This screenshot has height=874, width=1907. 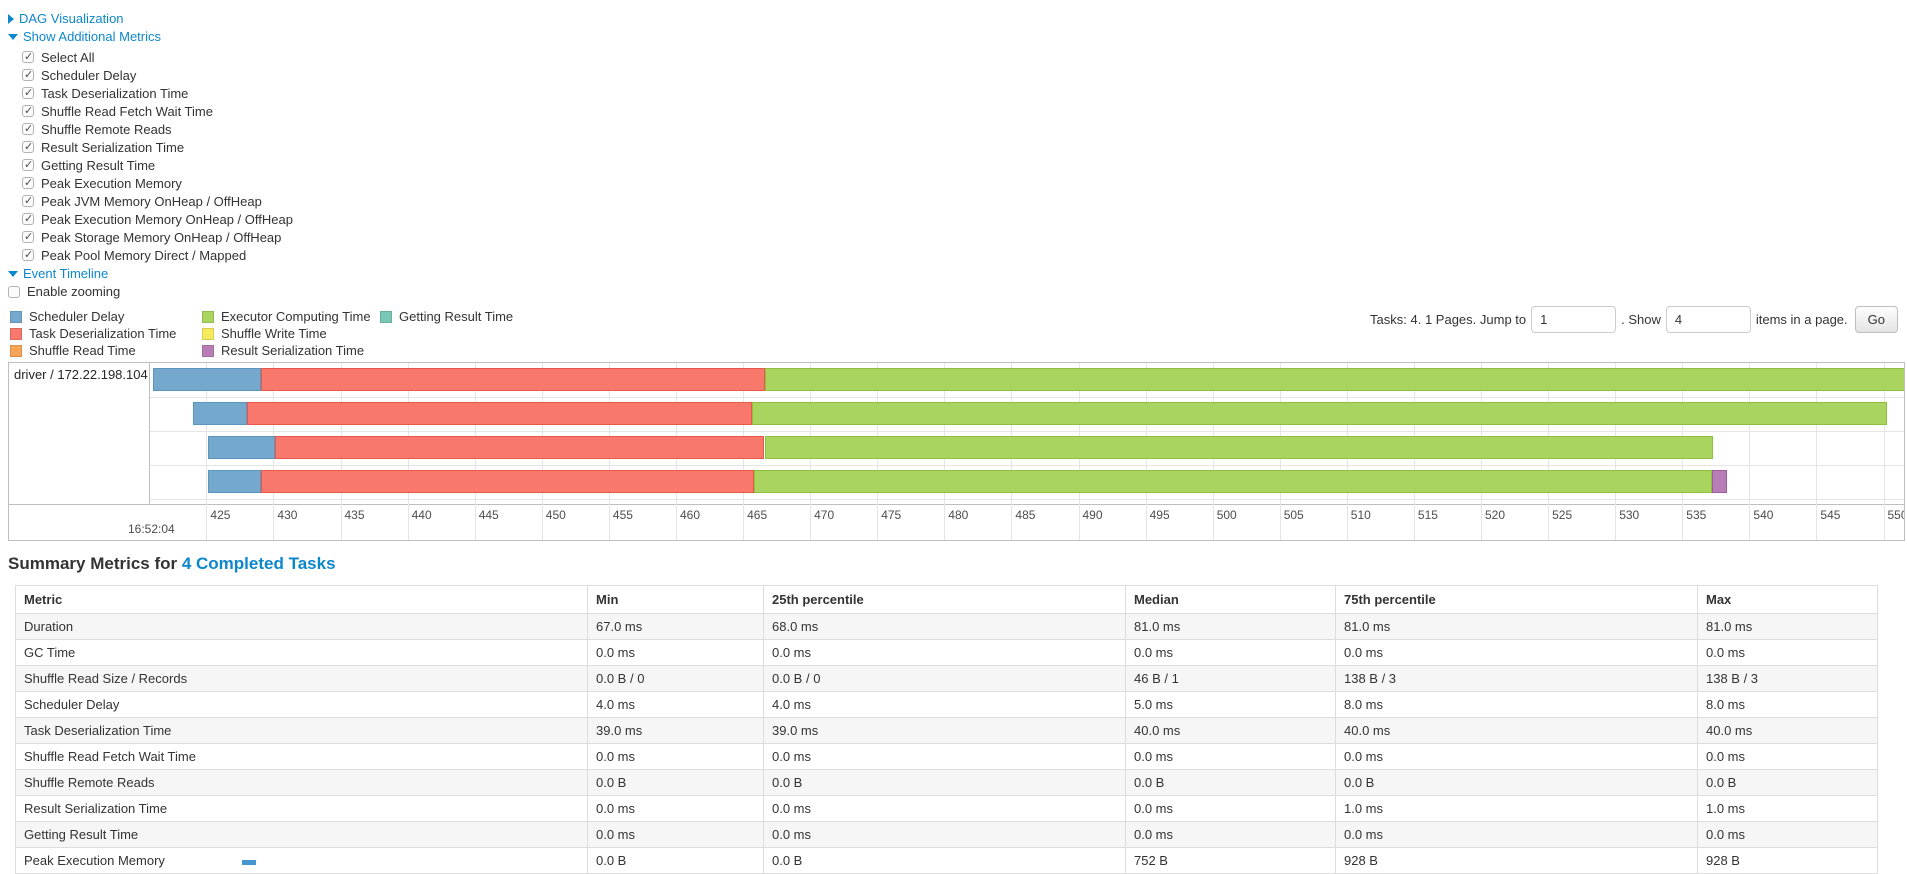 What do you see at coordinates (151, 201) in the screenshot?
I see `metric-checkbox-label: Peak JVM Memory OnHeap / OffHeap` at bounding box center [151, 201].